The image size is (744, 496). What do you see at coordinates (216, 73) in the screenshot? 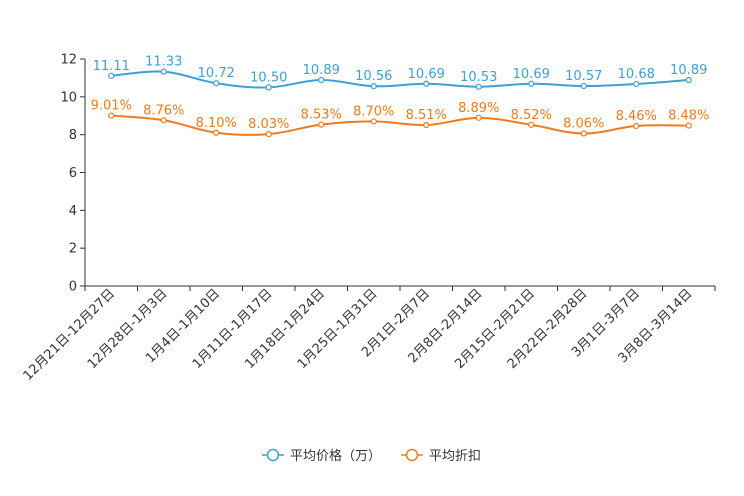
I see `data-label: 10.72` at bounding box center [216, 73].